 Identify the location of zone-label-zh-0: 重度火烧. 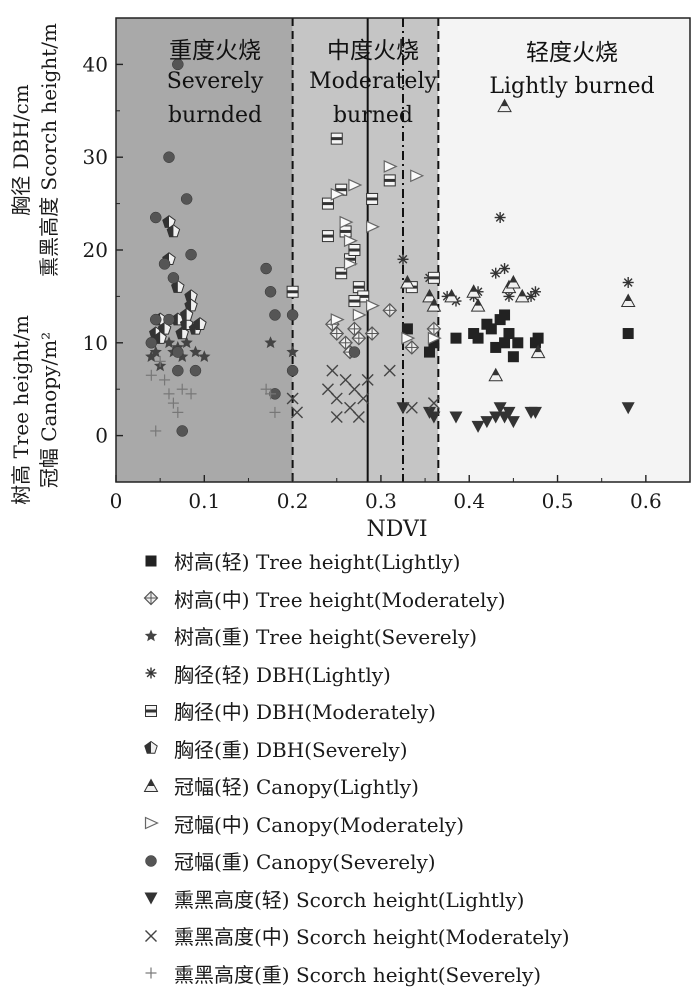
(215, 51).